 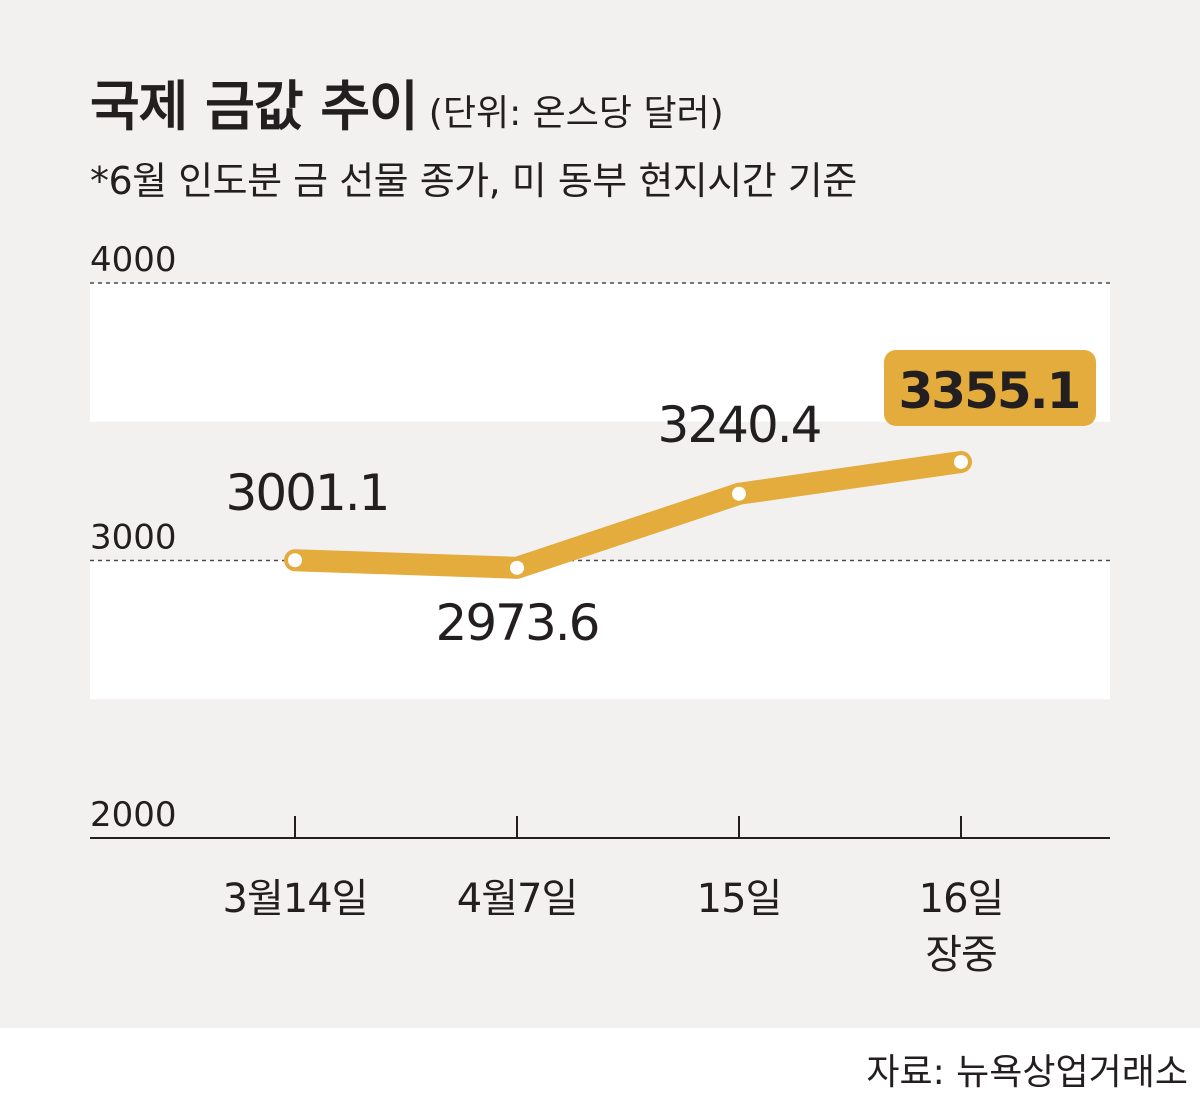 What do you see at coordinates (961, 899) in the screenshot?
I see `x-tick-label-3-0: 16일` at bounding box center [961, 899].